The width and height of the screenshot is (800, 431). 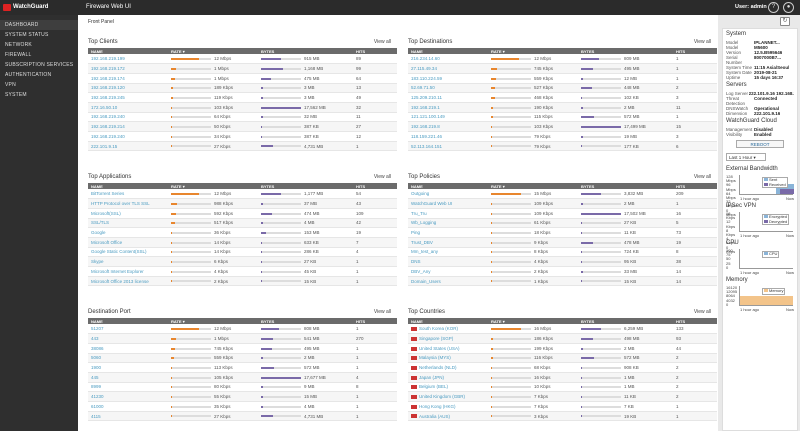 What do you see at coordinates (28, 75) in the screenshot?
I see `sidebar-item-authentication: AUTHENTICATION` at bounding box center [28, 75].